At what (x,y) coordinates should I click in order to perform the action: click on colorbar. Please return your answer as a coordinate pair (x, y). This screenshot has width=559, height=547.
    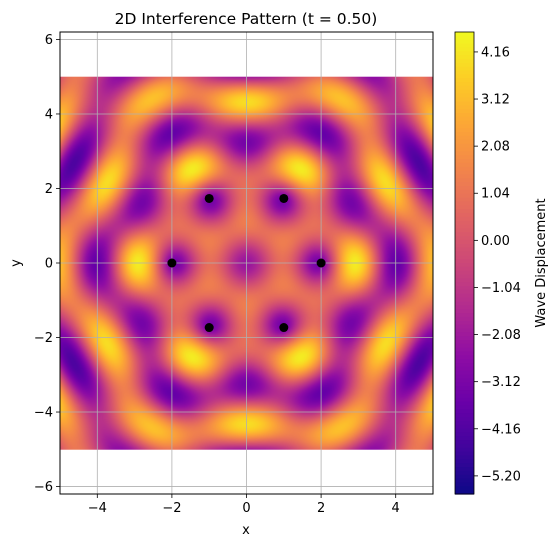
    Looking at the image, I should click on (464, 263).